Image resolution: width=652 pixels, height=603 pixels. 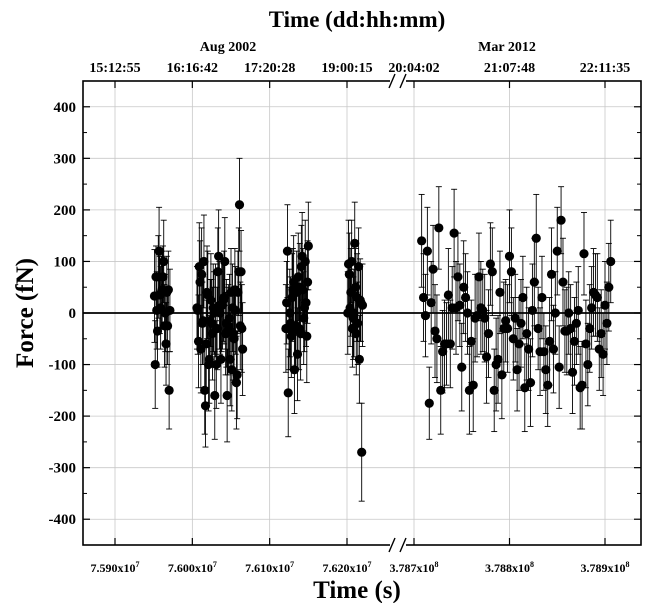 What do you see at coordinates (509, 567) in the screenshot?
I see `x-tick-label: 3.788x10⁸` at bounding box center [509, 567].